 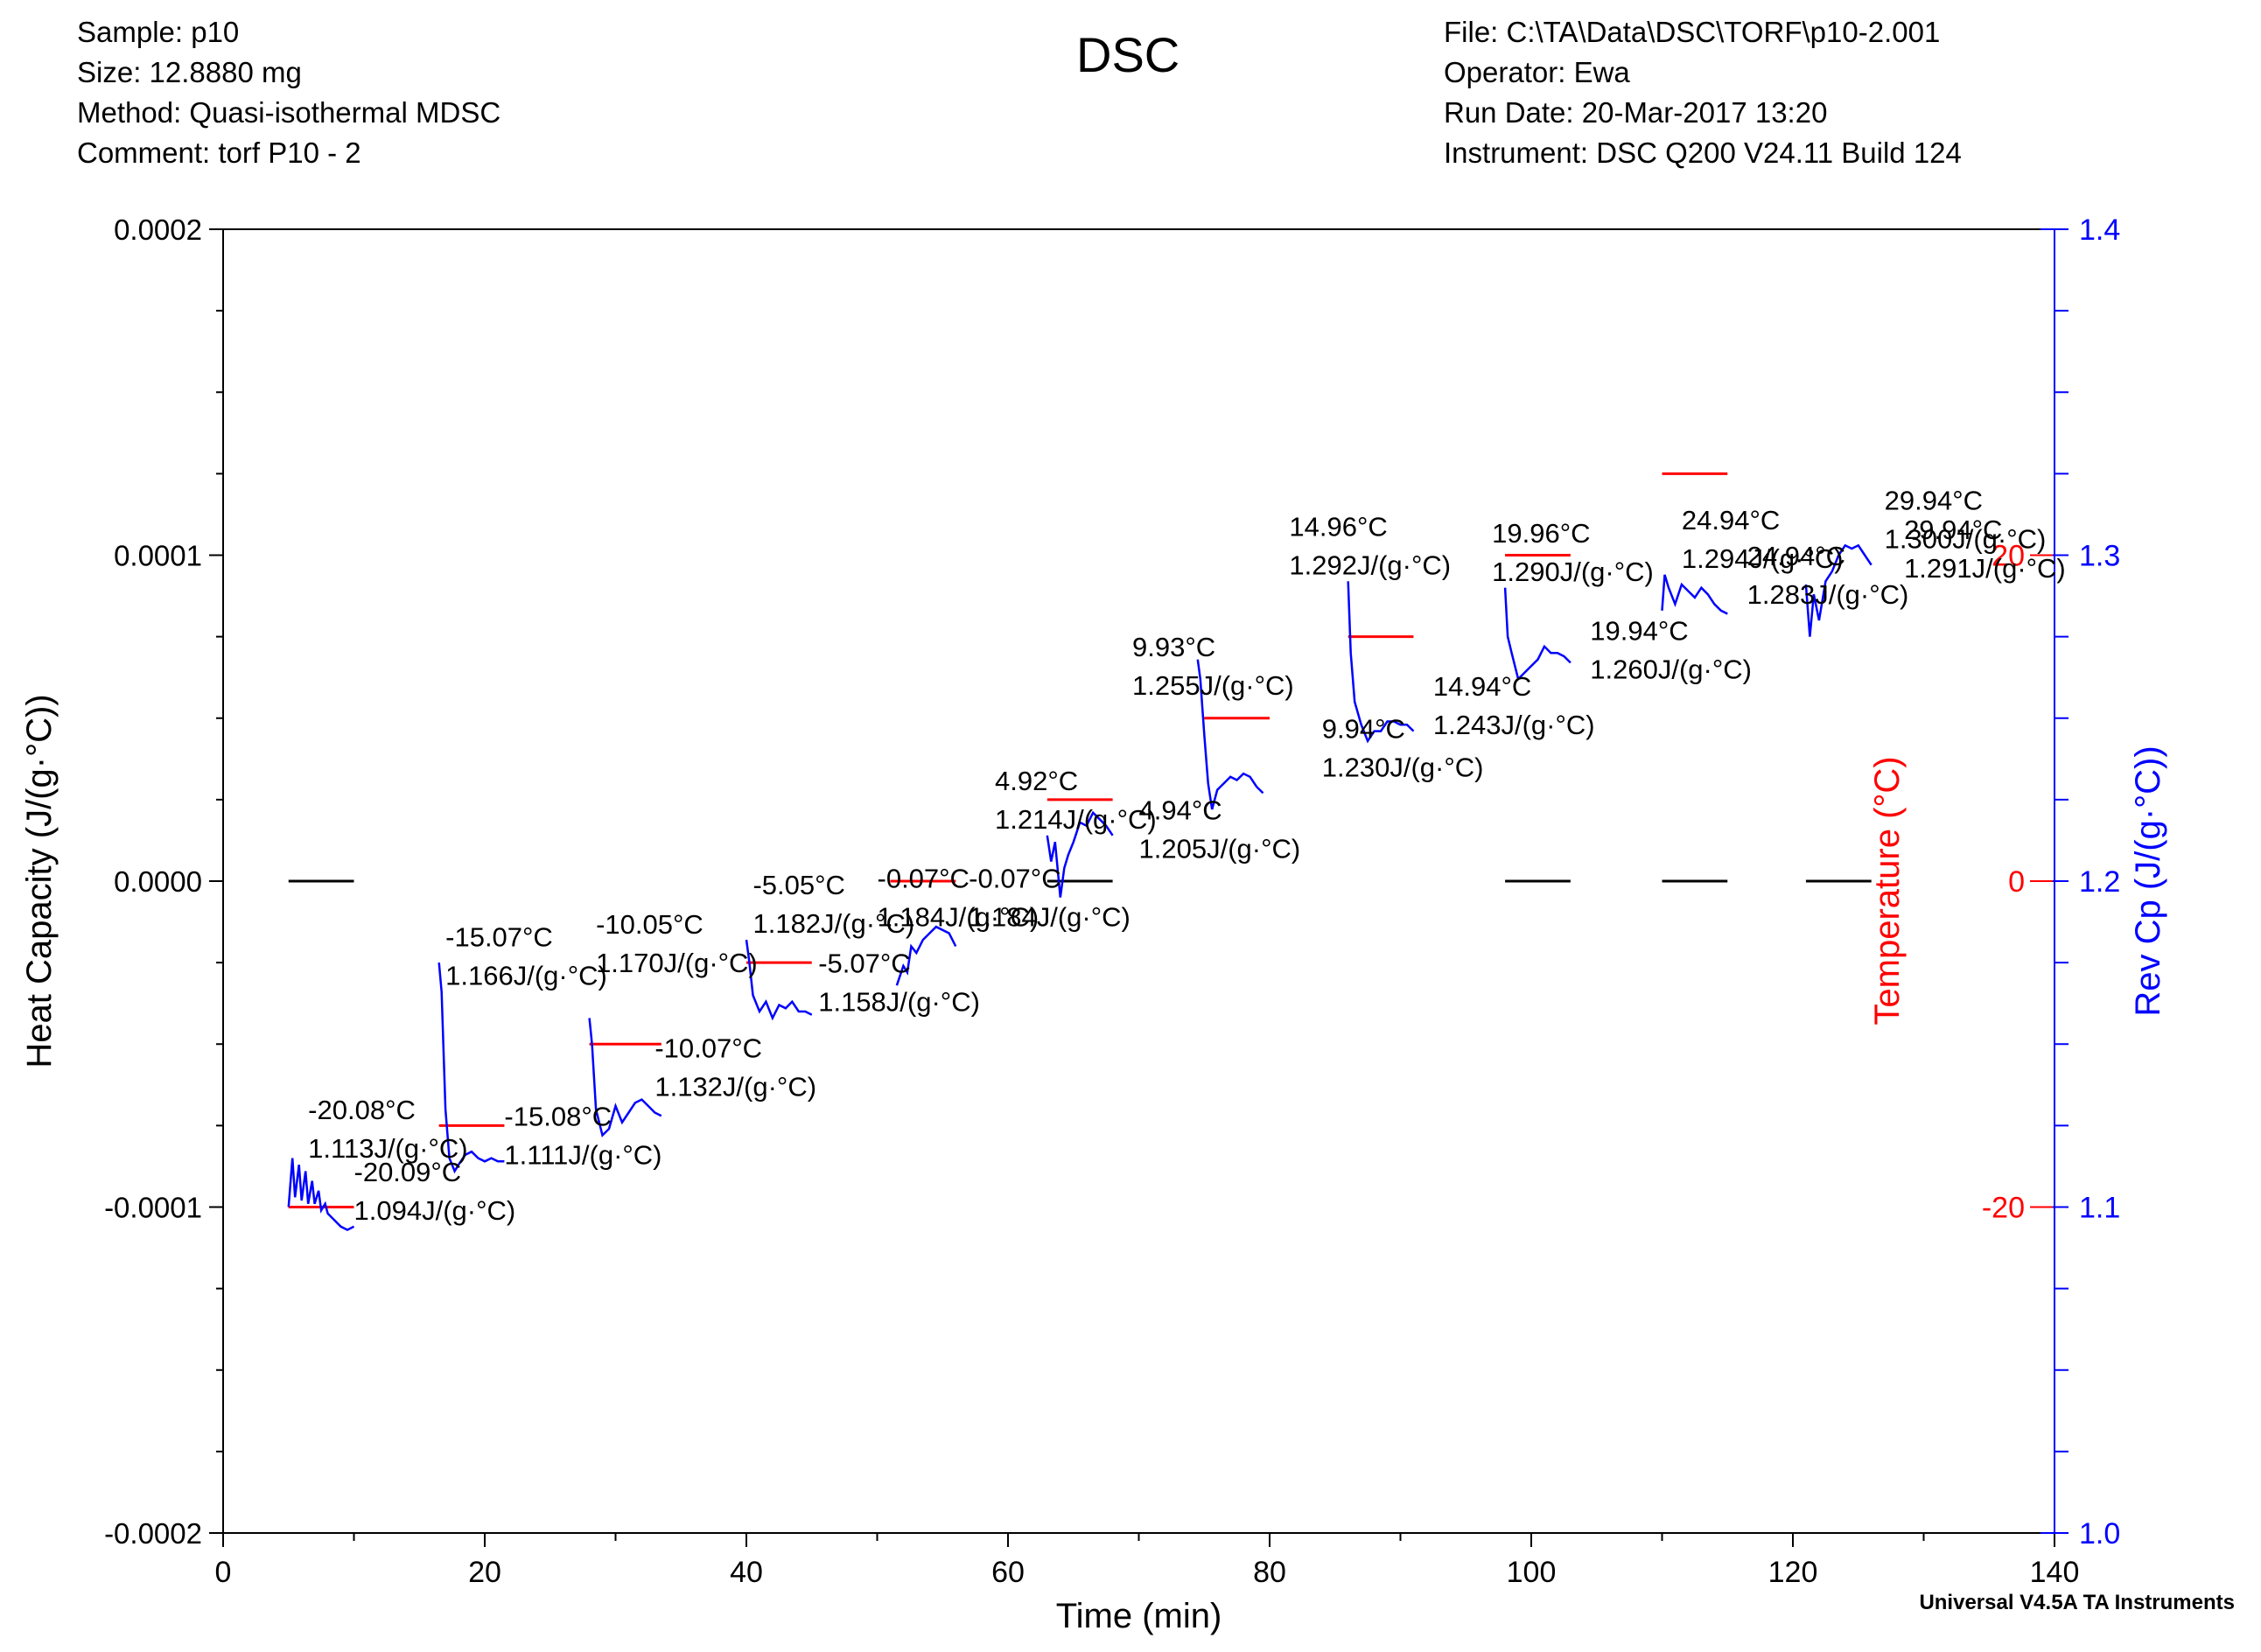 What do you see at coordinates (1532, 1572) in the screenshot?
I see `x-tick-label: 100` at bounding box center [1532, 1572].